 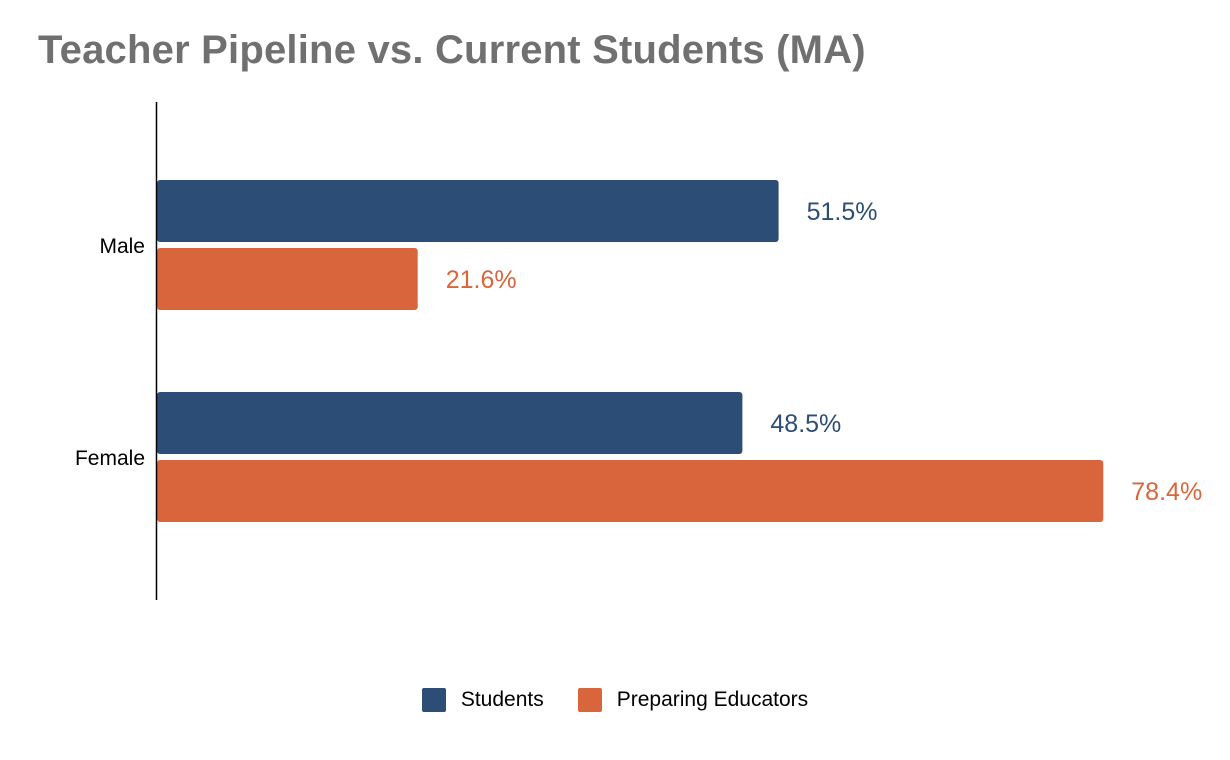 What do you see at coordinates (122, 246) in the screenshot?
I see `category-label-male: Male` at bounding box center [122, 246].